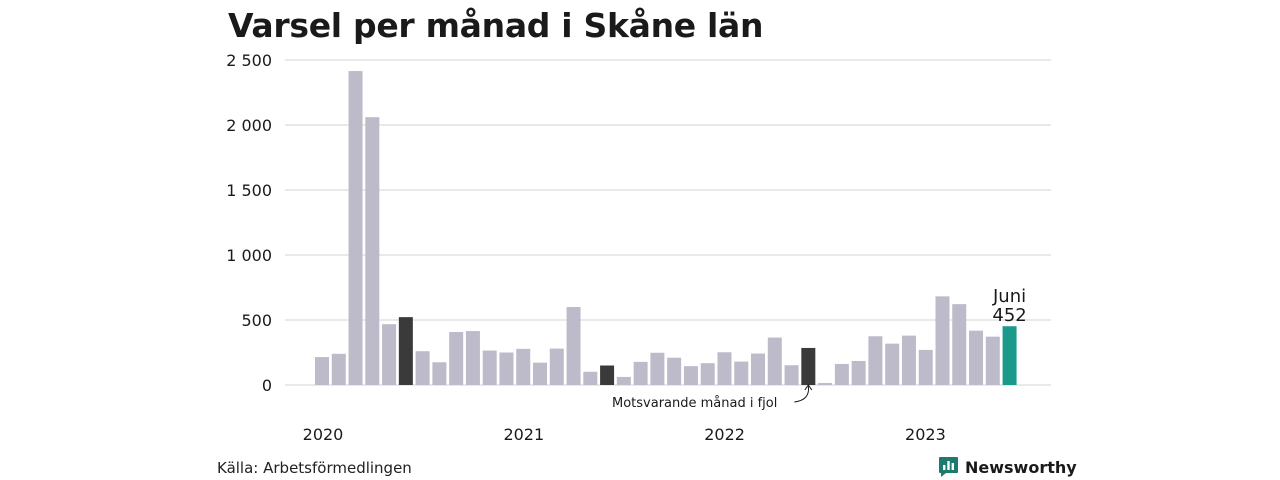 The width and height of the screenshot is (1280, 480). What do you see at coordinates (724, 434) in the screenshot?
I see `x-year-label: 2022` at bounding box center [724, 434].